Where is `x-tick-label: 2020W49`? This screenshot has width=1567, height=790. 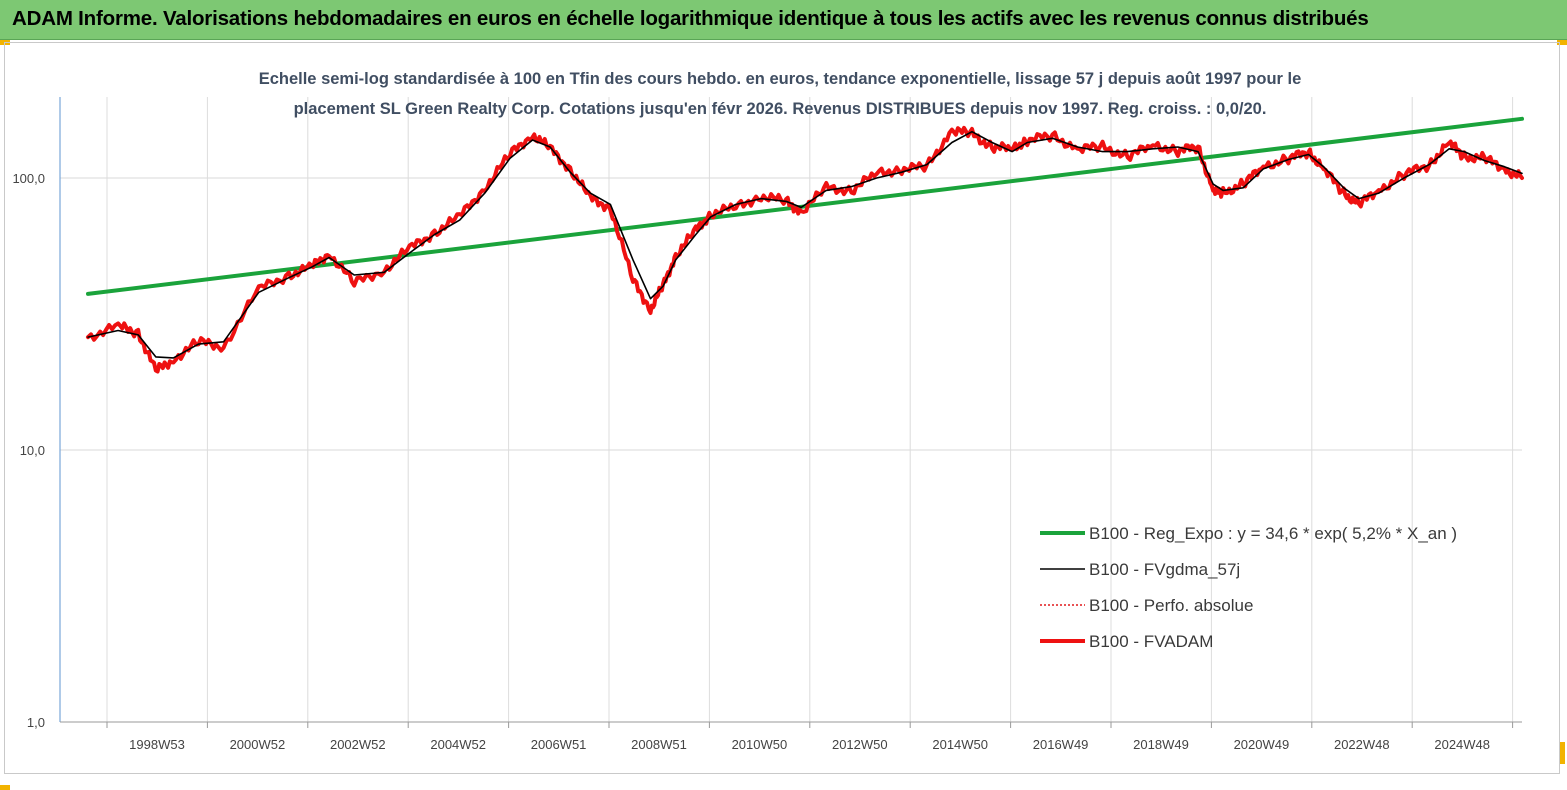 x-tick-label: 2020W49 is located at coordinates (1262, 744).